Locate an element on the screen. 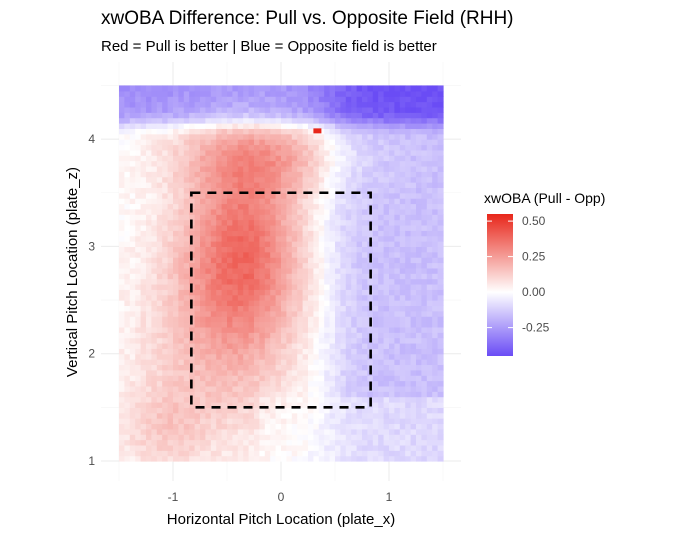 Image resolution: width=689 pixels, height=536 pixels. legend-ticks: 0.500.250.00-0.25 is located at coordinates (518, 274).